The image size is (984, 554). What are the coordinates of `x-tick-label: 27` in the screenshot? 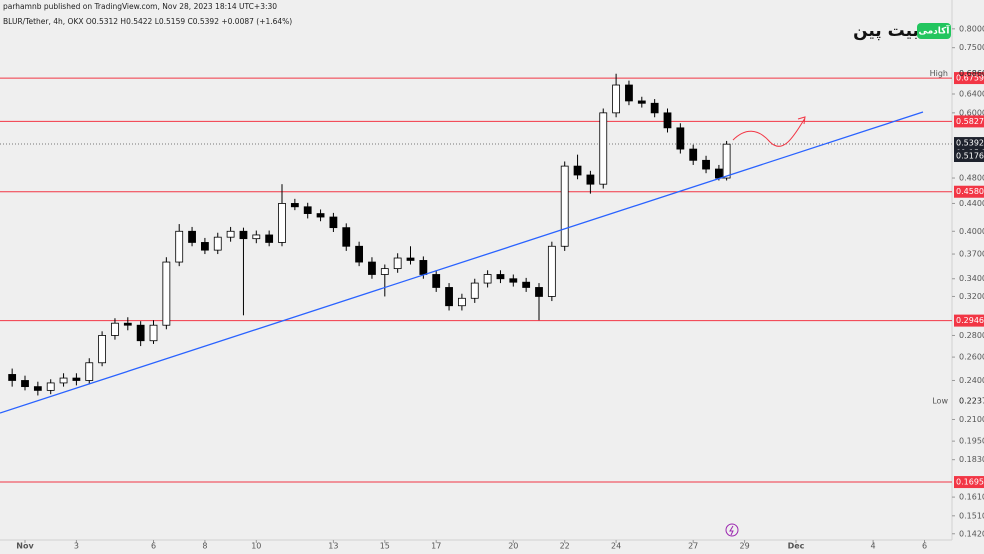 It's located at (693, 546).